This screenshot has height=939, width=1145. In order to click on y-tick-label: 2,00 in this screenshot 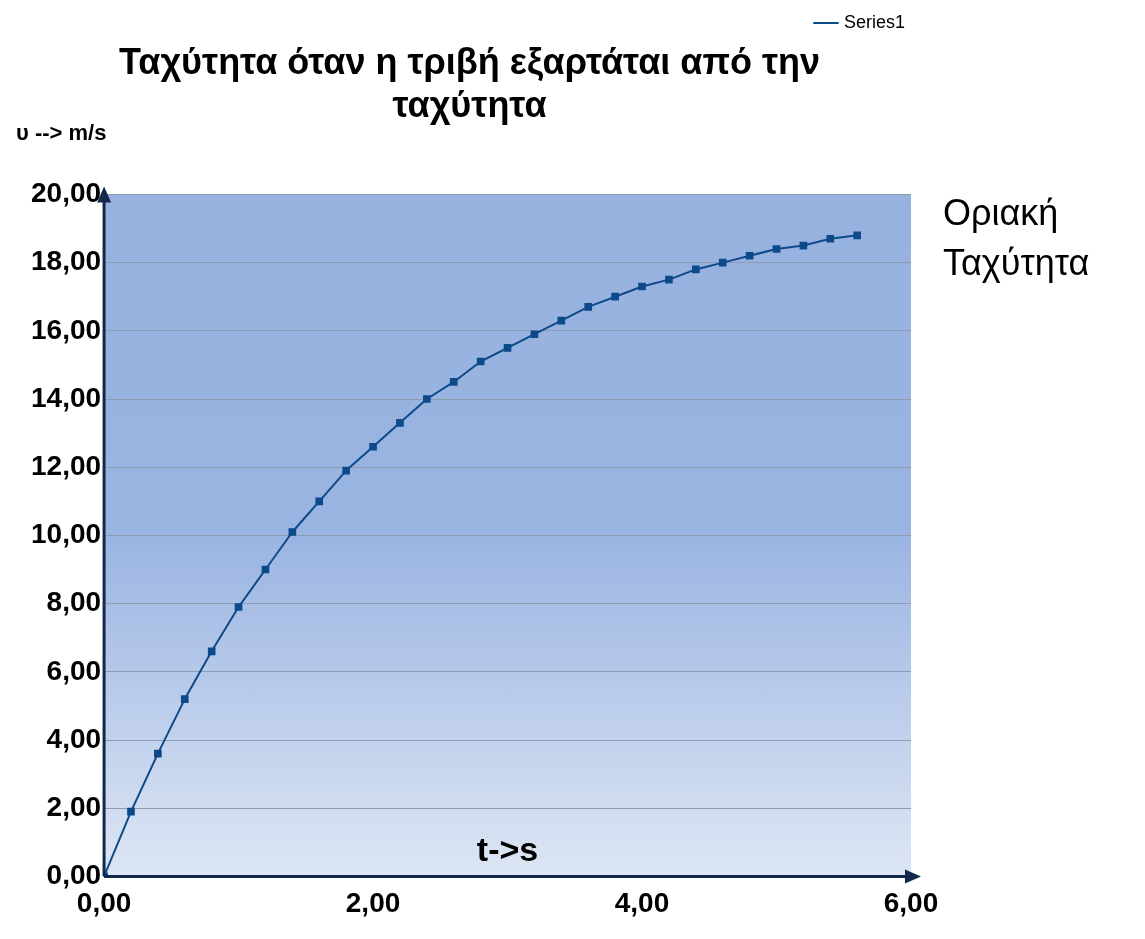, I will do `click(74, 806)`.